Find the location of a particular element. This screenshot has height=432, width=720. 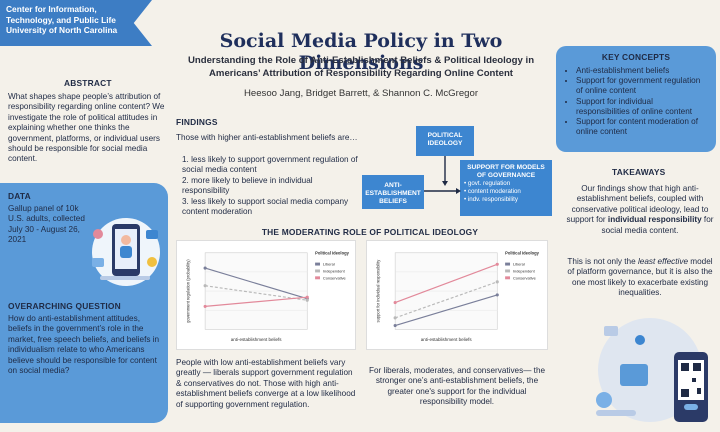

anti-establishment-box: ANTI-ESTABLISHMENT BELIEFS is located at coordinates (393, 192).